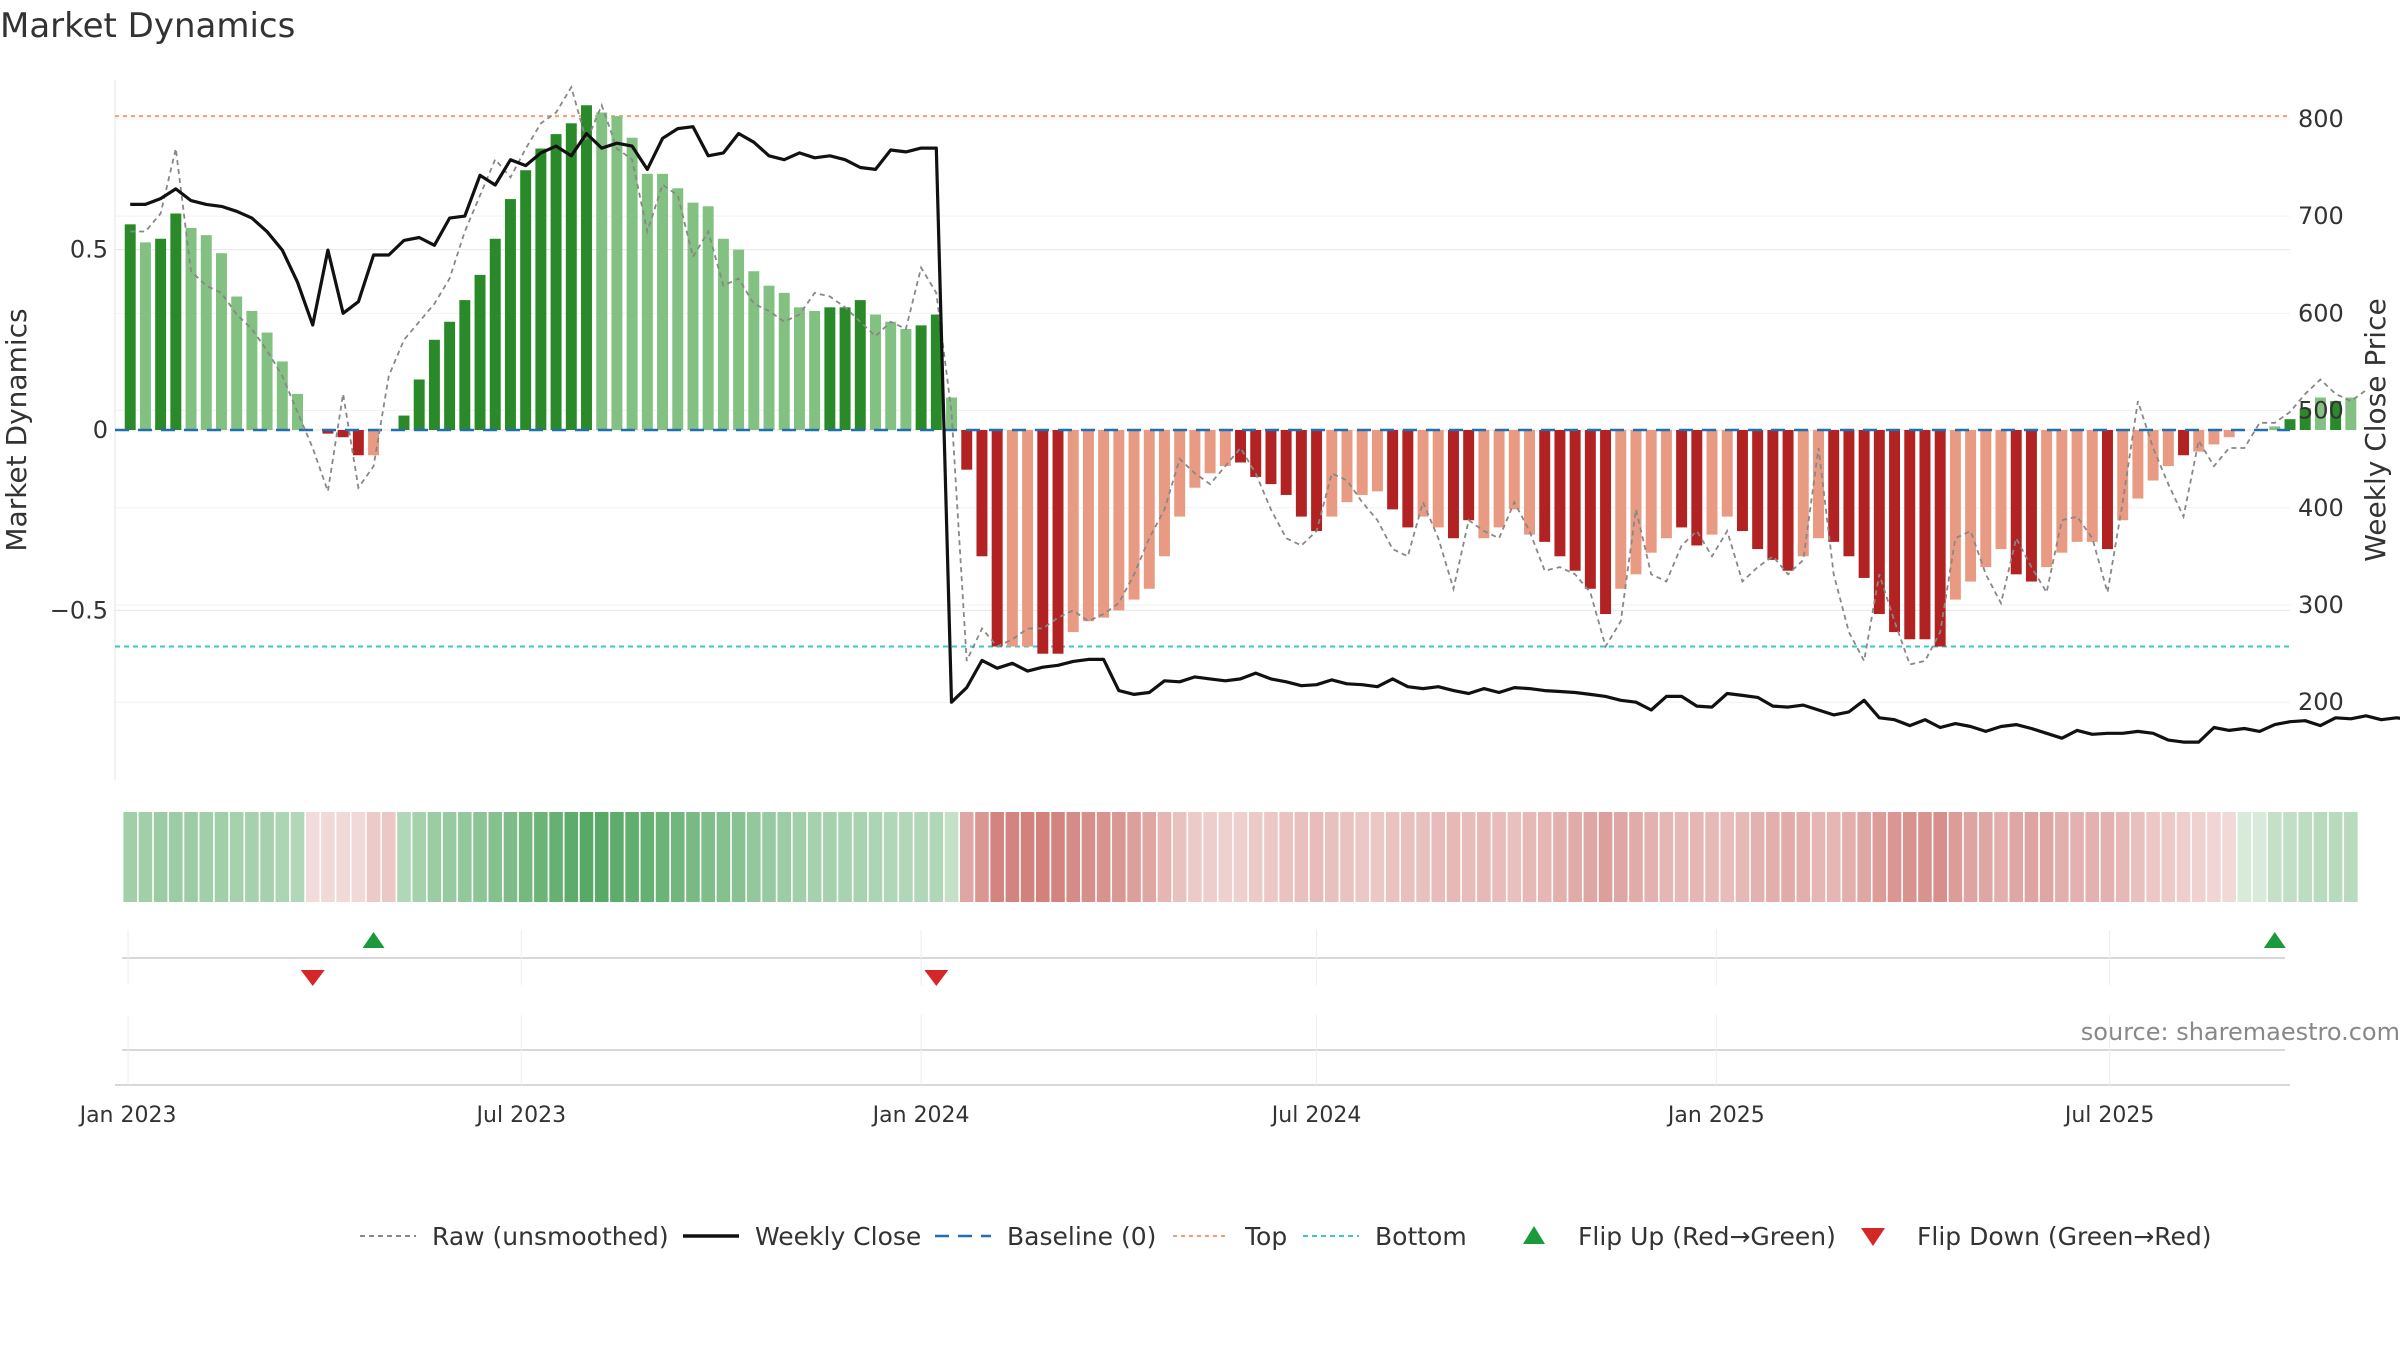  I want to click on y-axis-label: Market Dynamics, so click(16, 429).